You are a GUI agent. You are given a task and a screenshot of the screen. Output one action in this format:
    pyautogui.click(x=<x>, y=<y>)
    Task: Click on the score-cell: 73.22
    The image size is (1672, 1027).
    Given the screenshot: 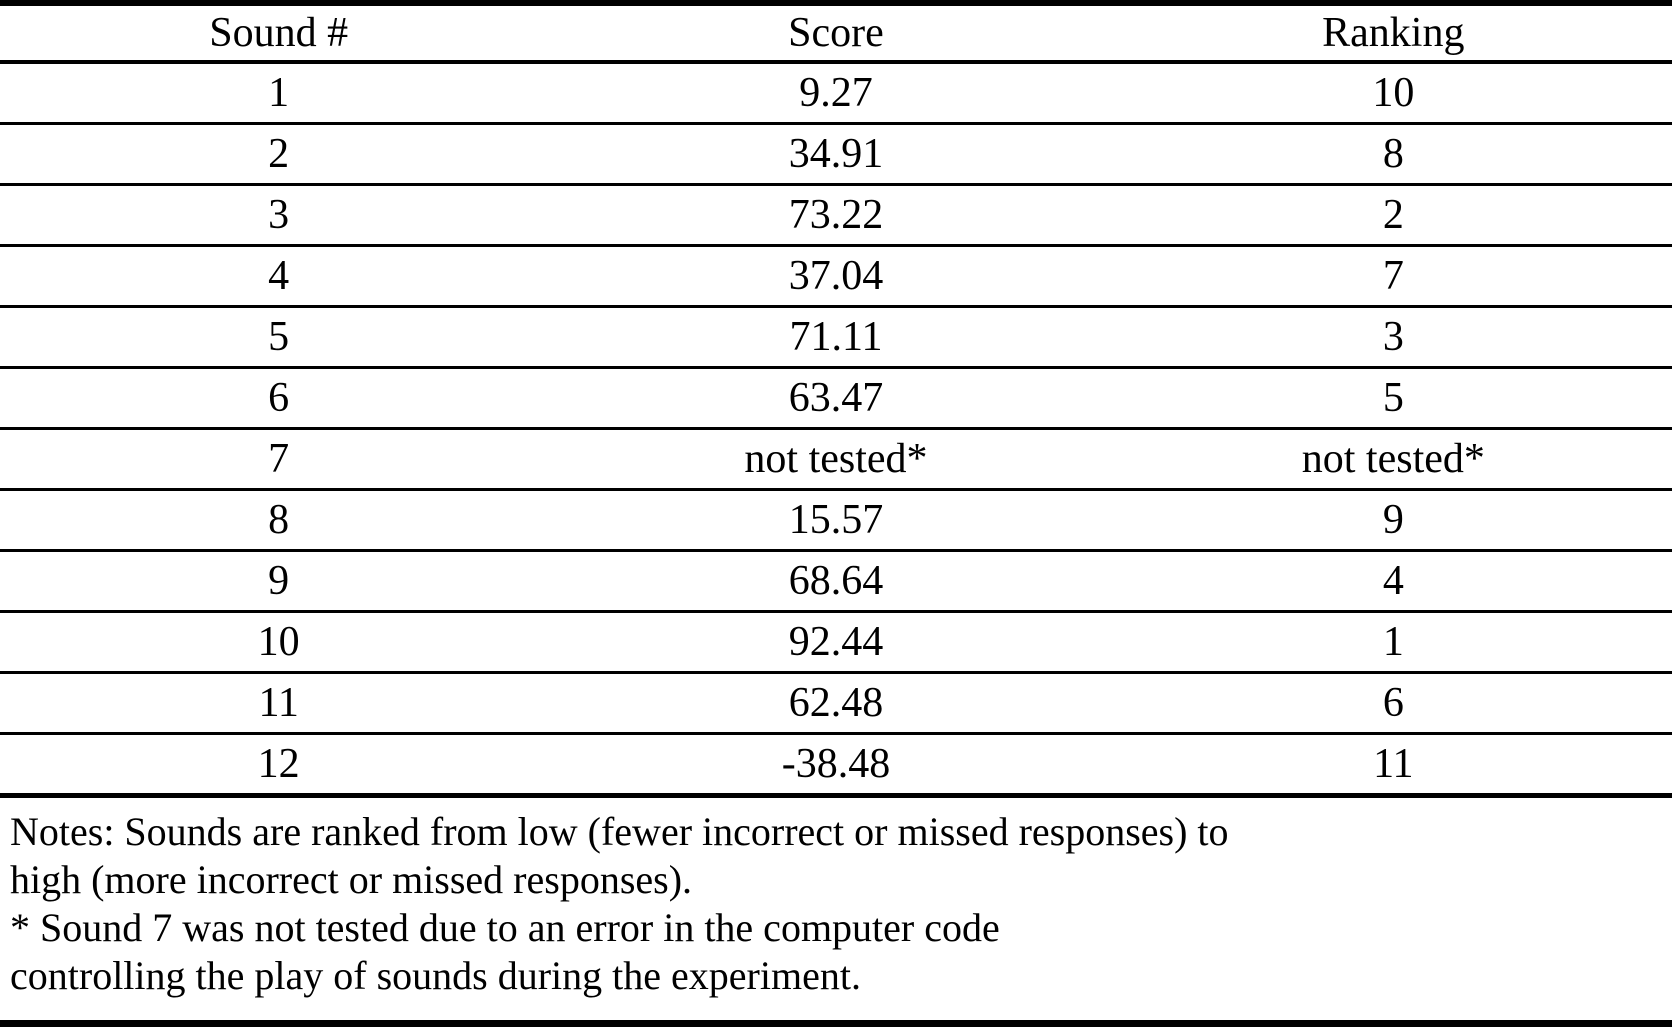 What is the action you would take?
    pyautogui.click(x=836, y=215)
    